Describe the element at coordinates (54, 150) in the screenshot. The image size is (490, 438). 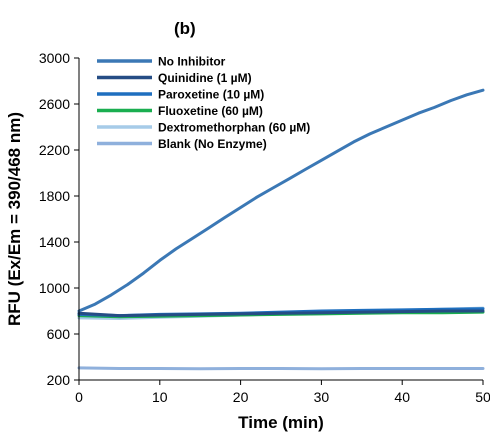
I see `y-tick-label: 2200` at that location.